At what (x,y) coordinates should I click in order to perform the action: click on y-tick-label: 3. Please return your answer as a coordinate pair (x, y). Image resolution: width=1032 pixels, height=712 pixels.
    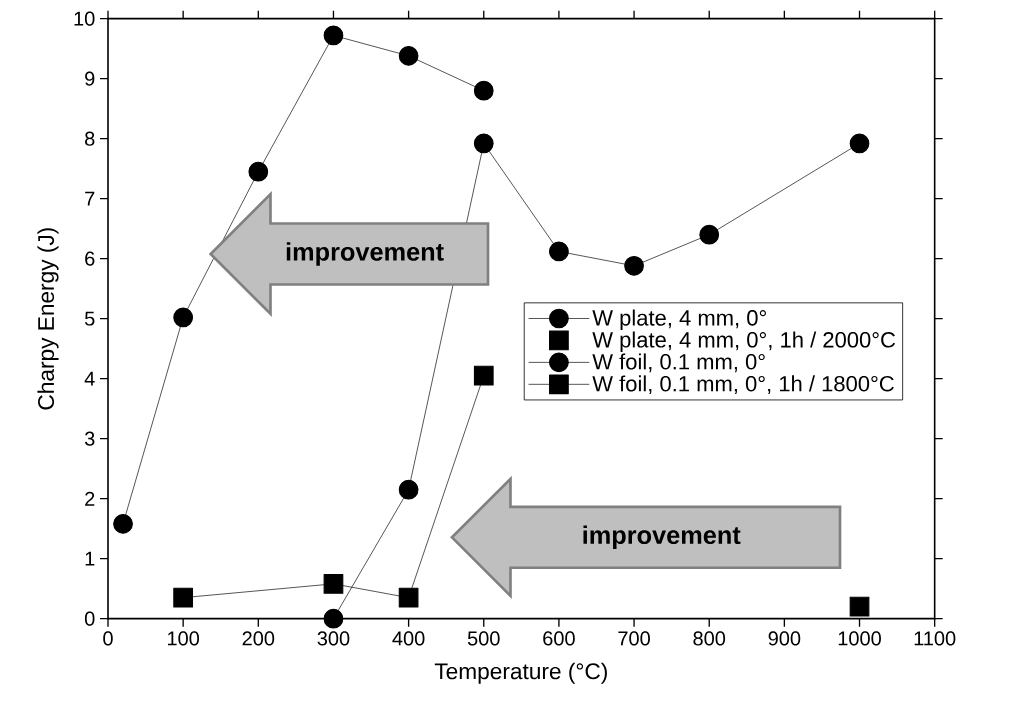
    Looking at the image, I should click on (89, 438).